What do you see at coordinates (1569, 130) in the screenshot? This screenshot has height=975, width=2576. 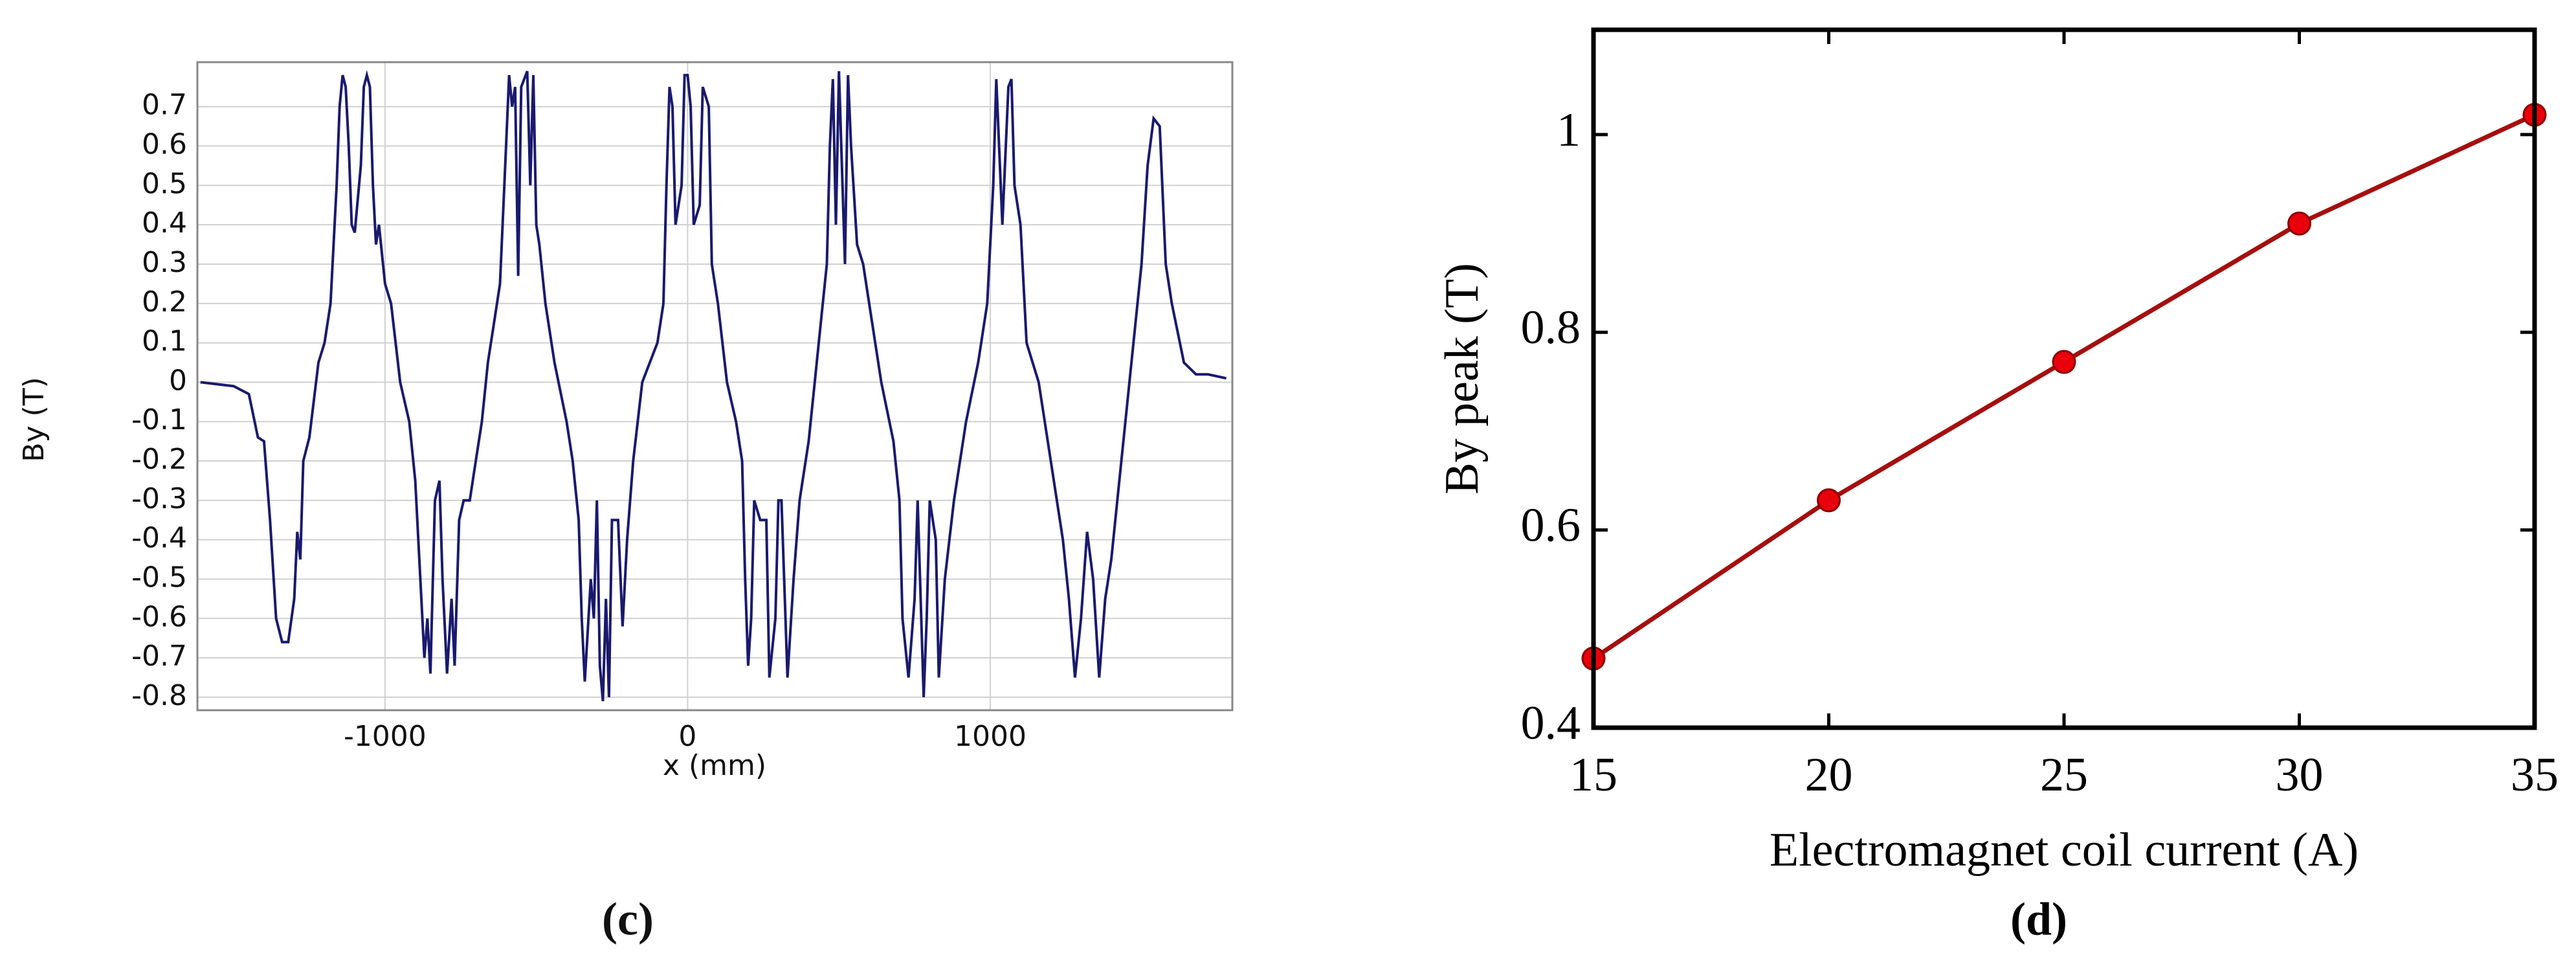 I see `y-tick-label: 1` at bounding box center [1569, 130].